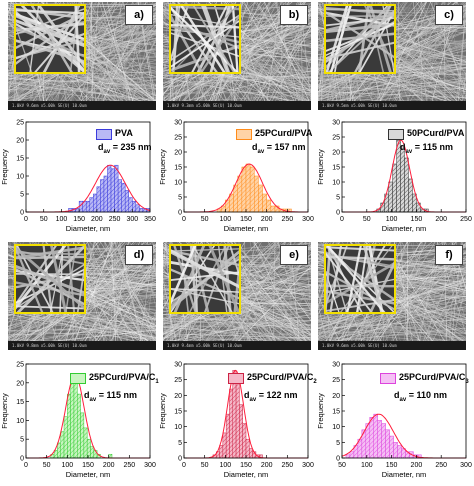  Describe the element at coordinates (436, 133) in the screenshot. I see `legend-text: 50PCurd/PVA` at that location.